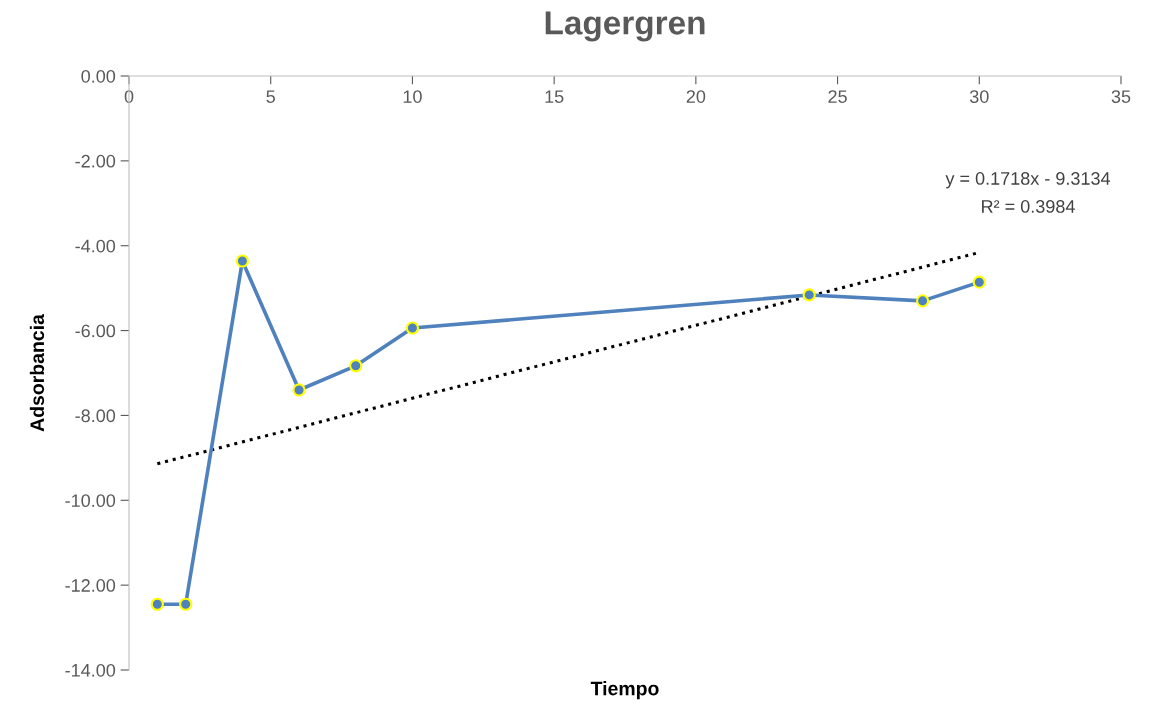 The height and width of the screenshot is (711, 1156). What do you see at coordinates (270, 96) in the screenshot?
I see `x-tick-label: 5` at bounding box center [270, 96].